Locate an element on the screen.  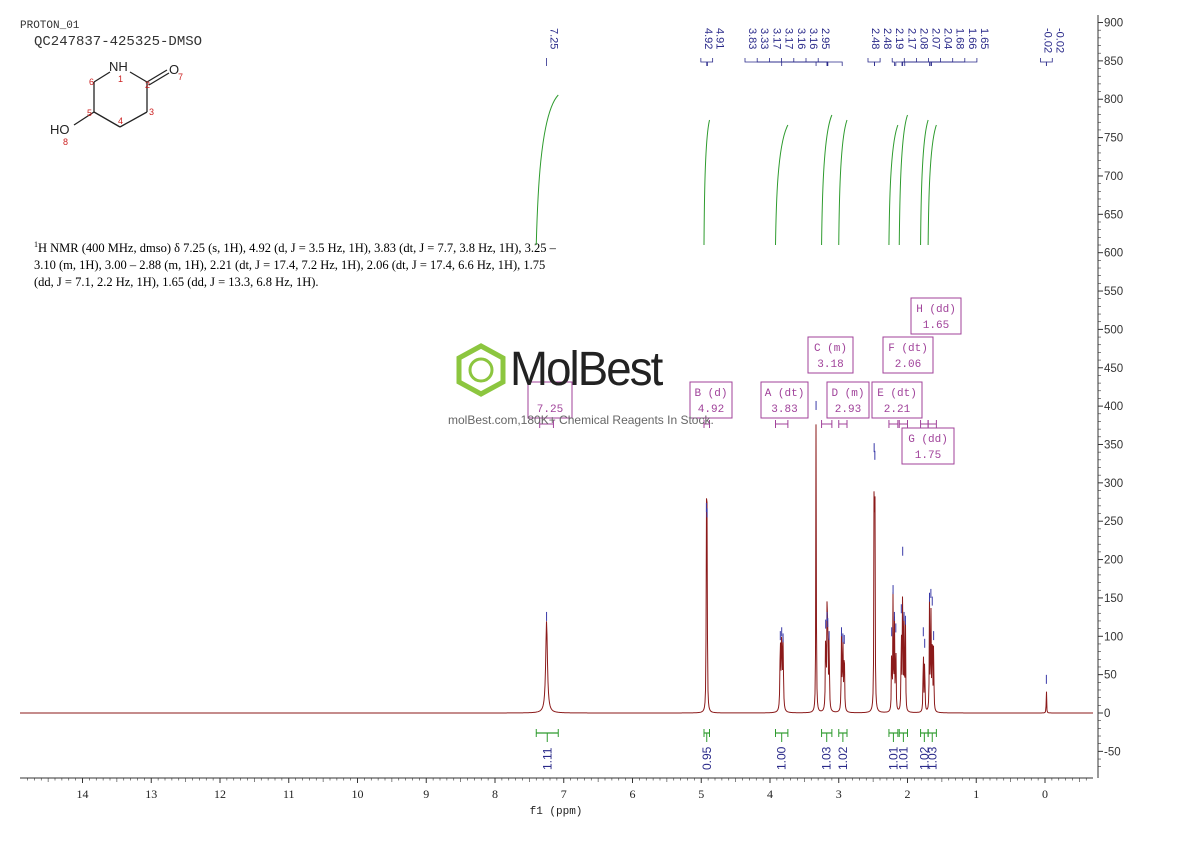
x-tick-label: 1 is located at coordinates (976, 794).